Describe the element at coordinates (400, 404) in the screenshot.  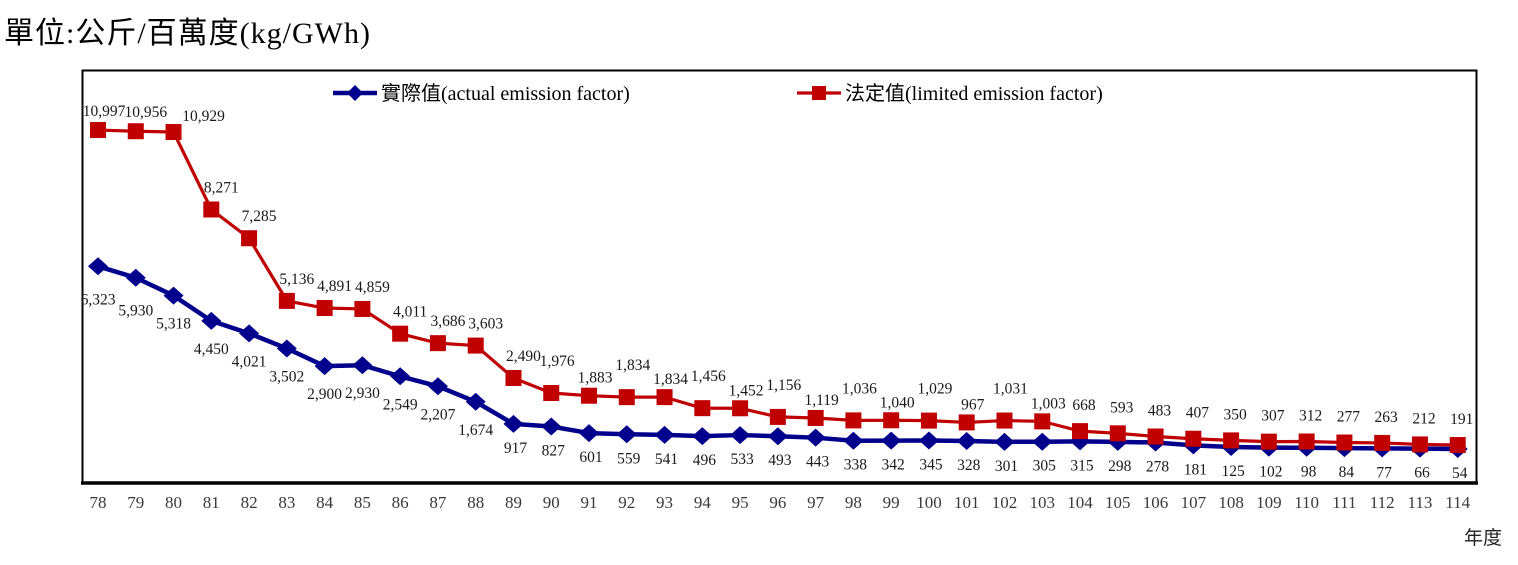
I see `actual-value-label: 2,549` at that location.